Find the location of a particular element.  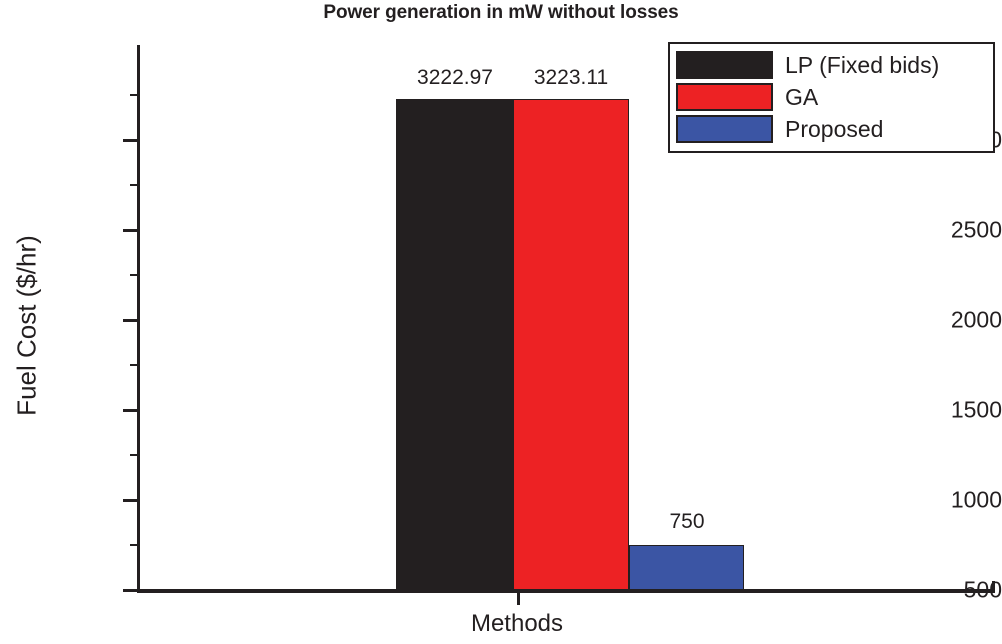

legend-swatch-proposed is located at coordinates (724, 129).